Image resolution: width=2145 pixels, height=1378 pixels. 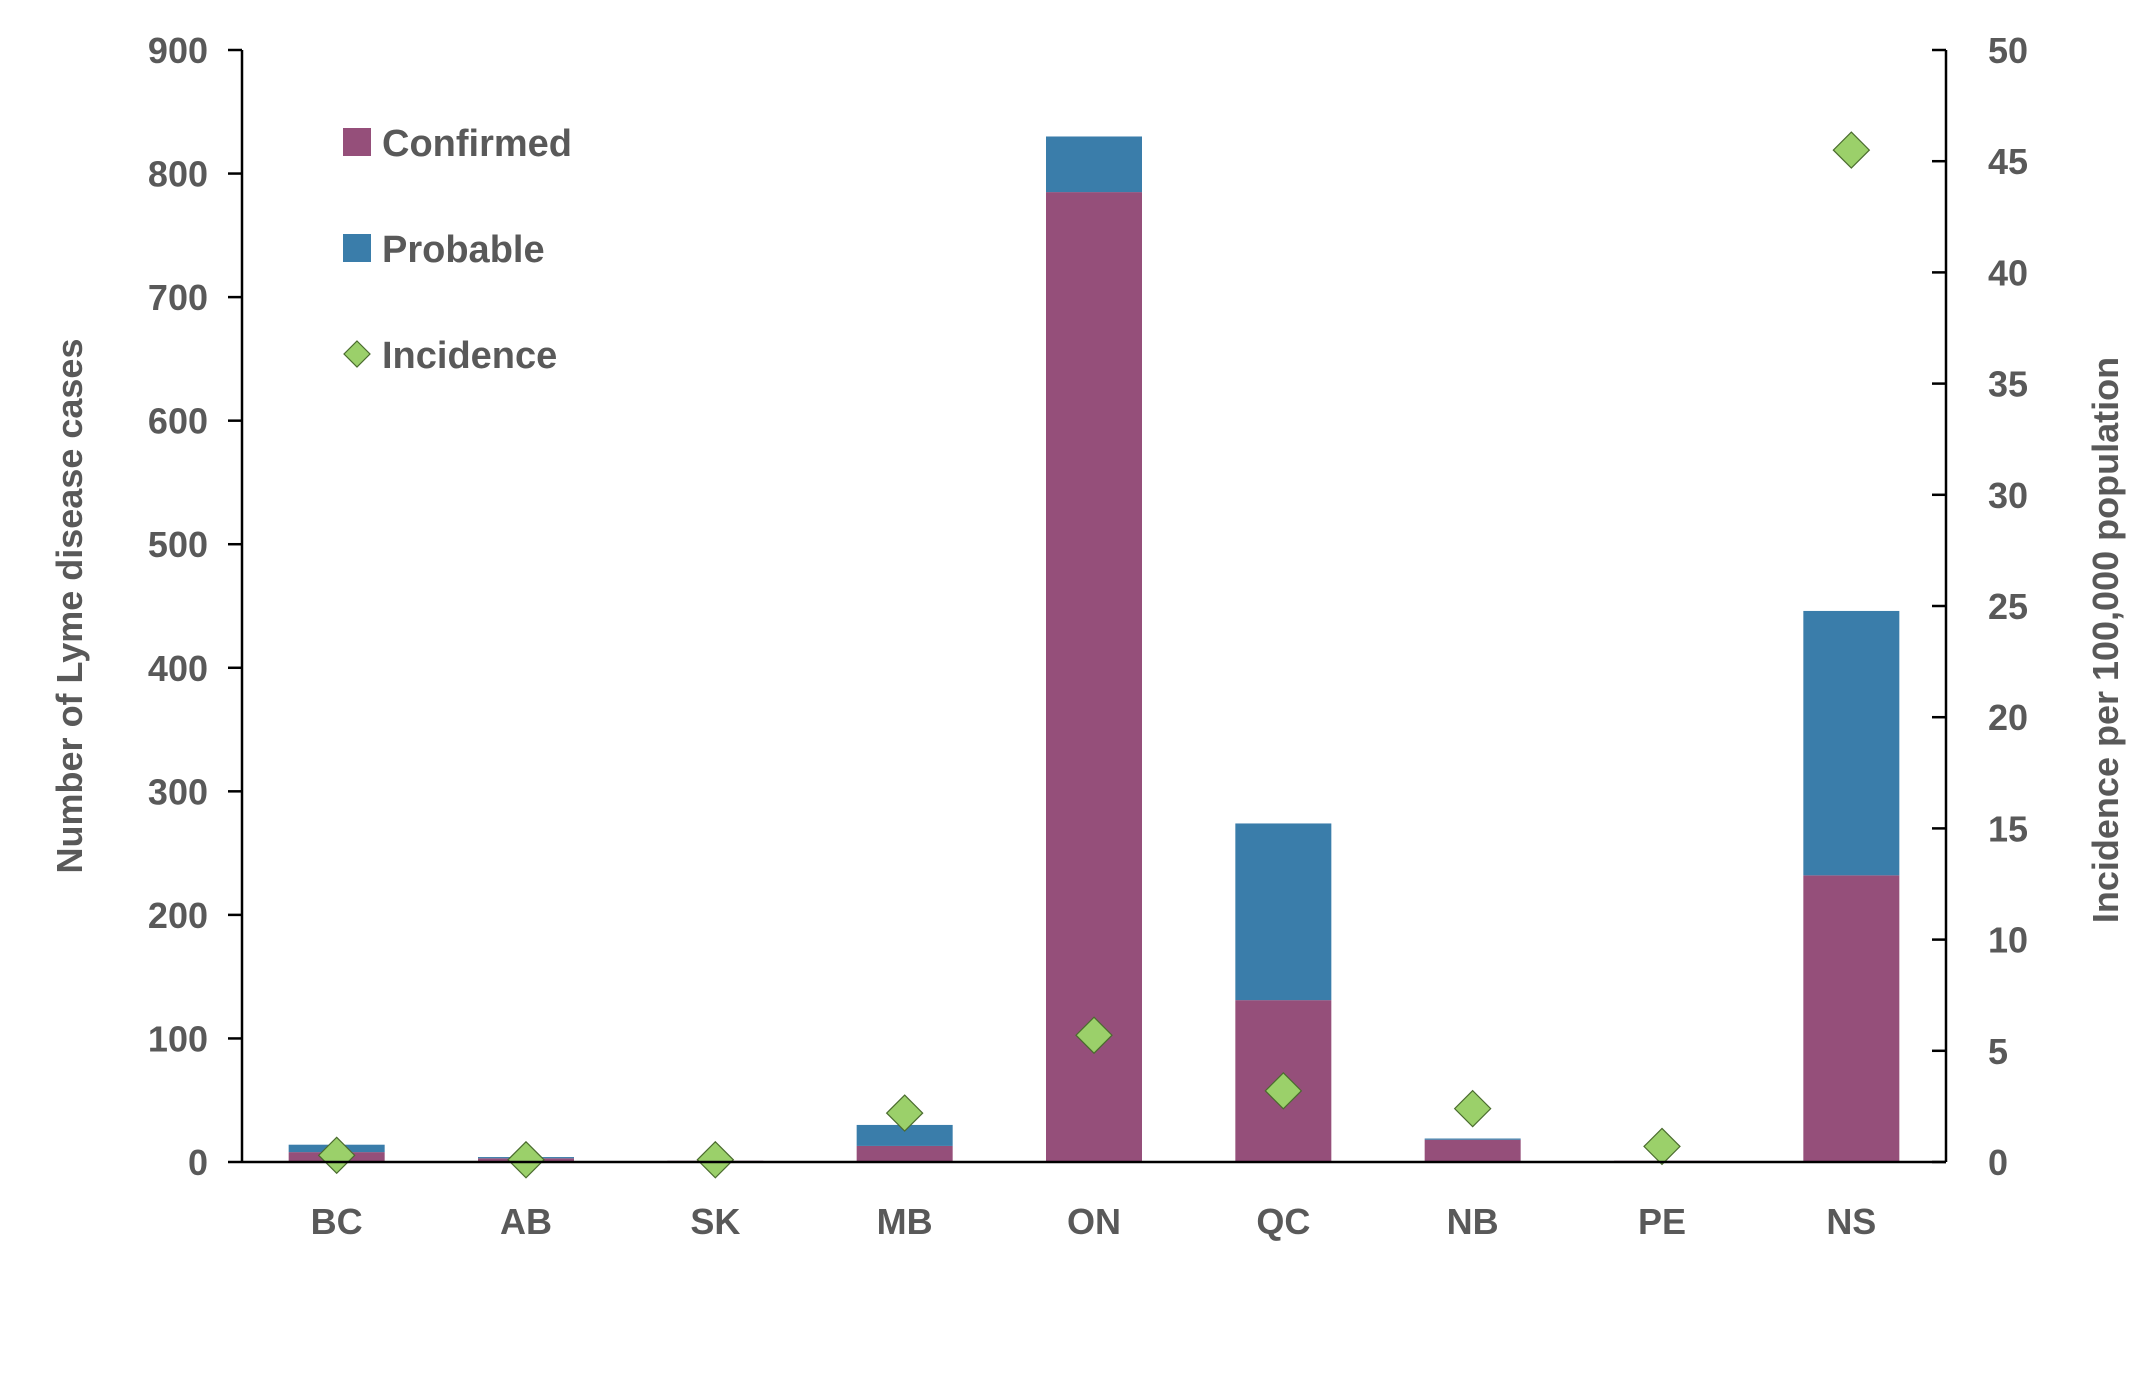 What do you see at coordinates (463, 250) in the screenshot?
I see `legend-label-probable: Probable` at bounding box center [463, 250].